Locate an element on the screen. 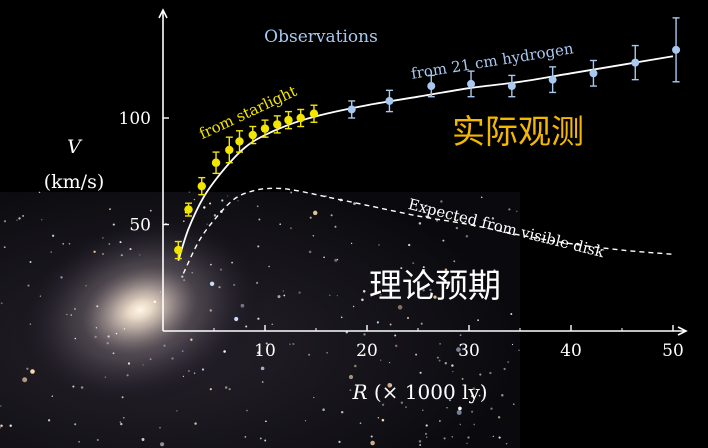 This screenshot has height=448, width=708. y-axis-label-unit: (km/s) is located at coordinates (74, 182).